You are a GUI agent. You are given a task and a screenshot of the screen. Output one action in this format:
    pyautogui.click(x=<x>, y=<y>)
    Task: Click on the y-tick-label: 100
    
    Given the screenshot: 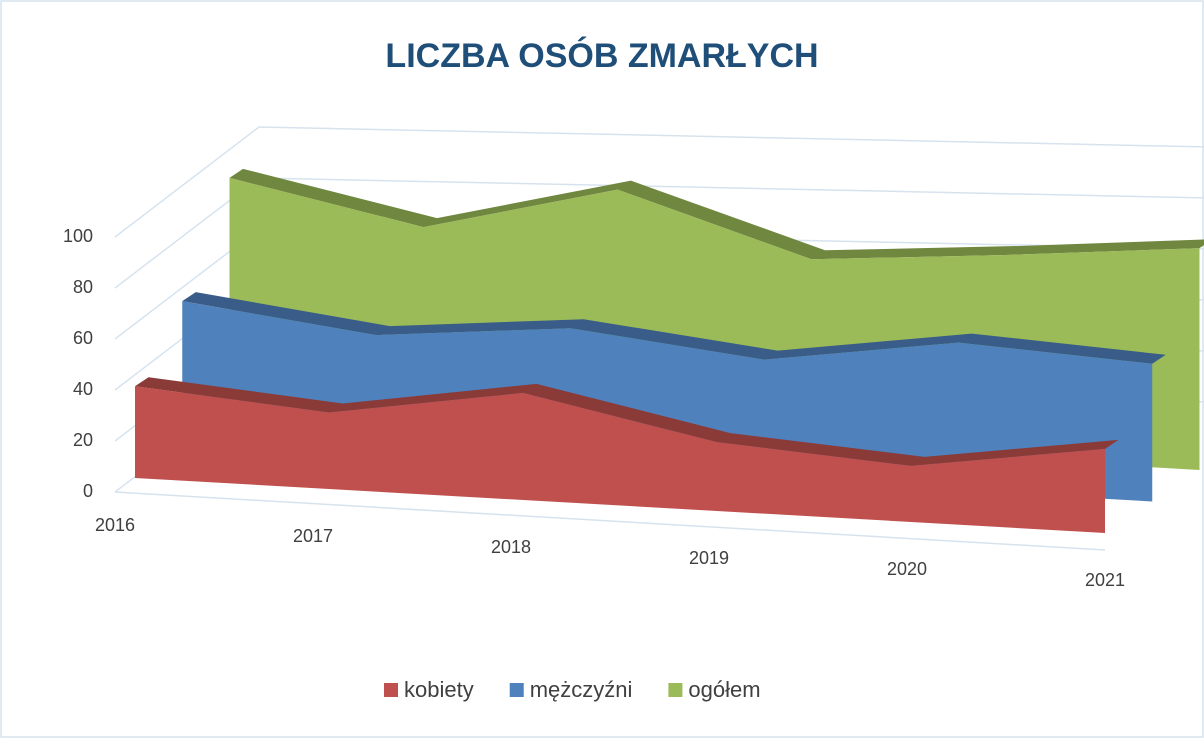 What is the action you would take?
    pyautogui.click(x=78, y=236)
    